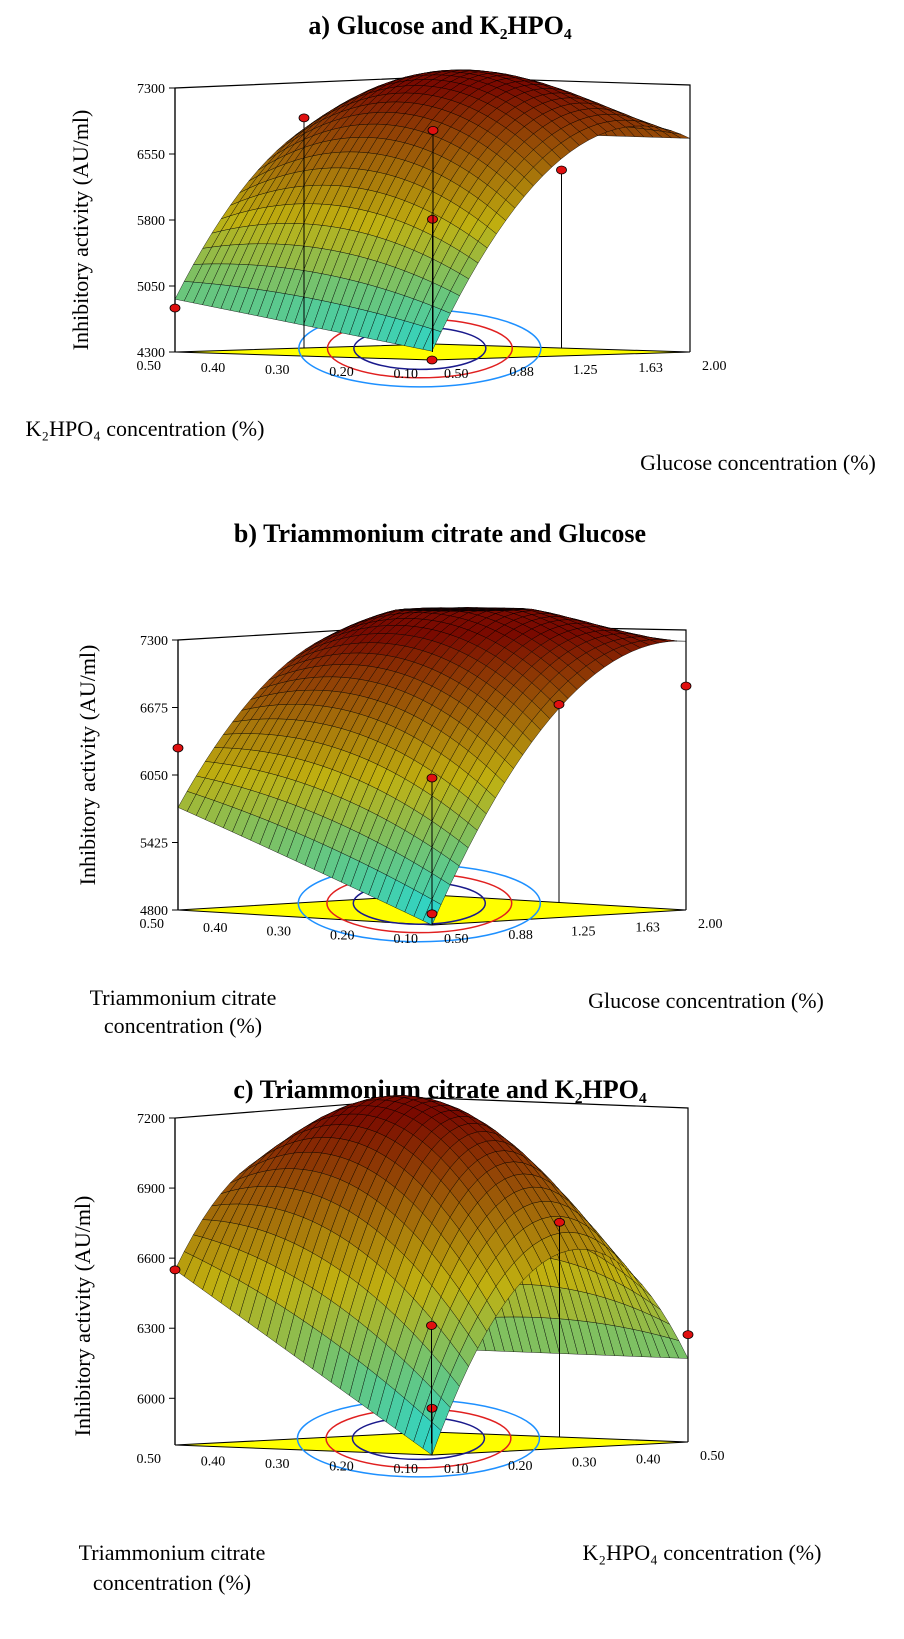 This screenshot has width=904, height=1639. What do you see at coordinates (439, 1089) in the screenshot?
I see `chart-title-c: c) Triammonium citrate and K₂HPO₄` at bounding box center [439, 1089].